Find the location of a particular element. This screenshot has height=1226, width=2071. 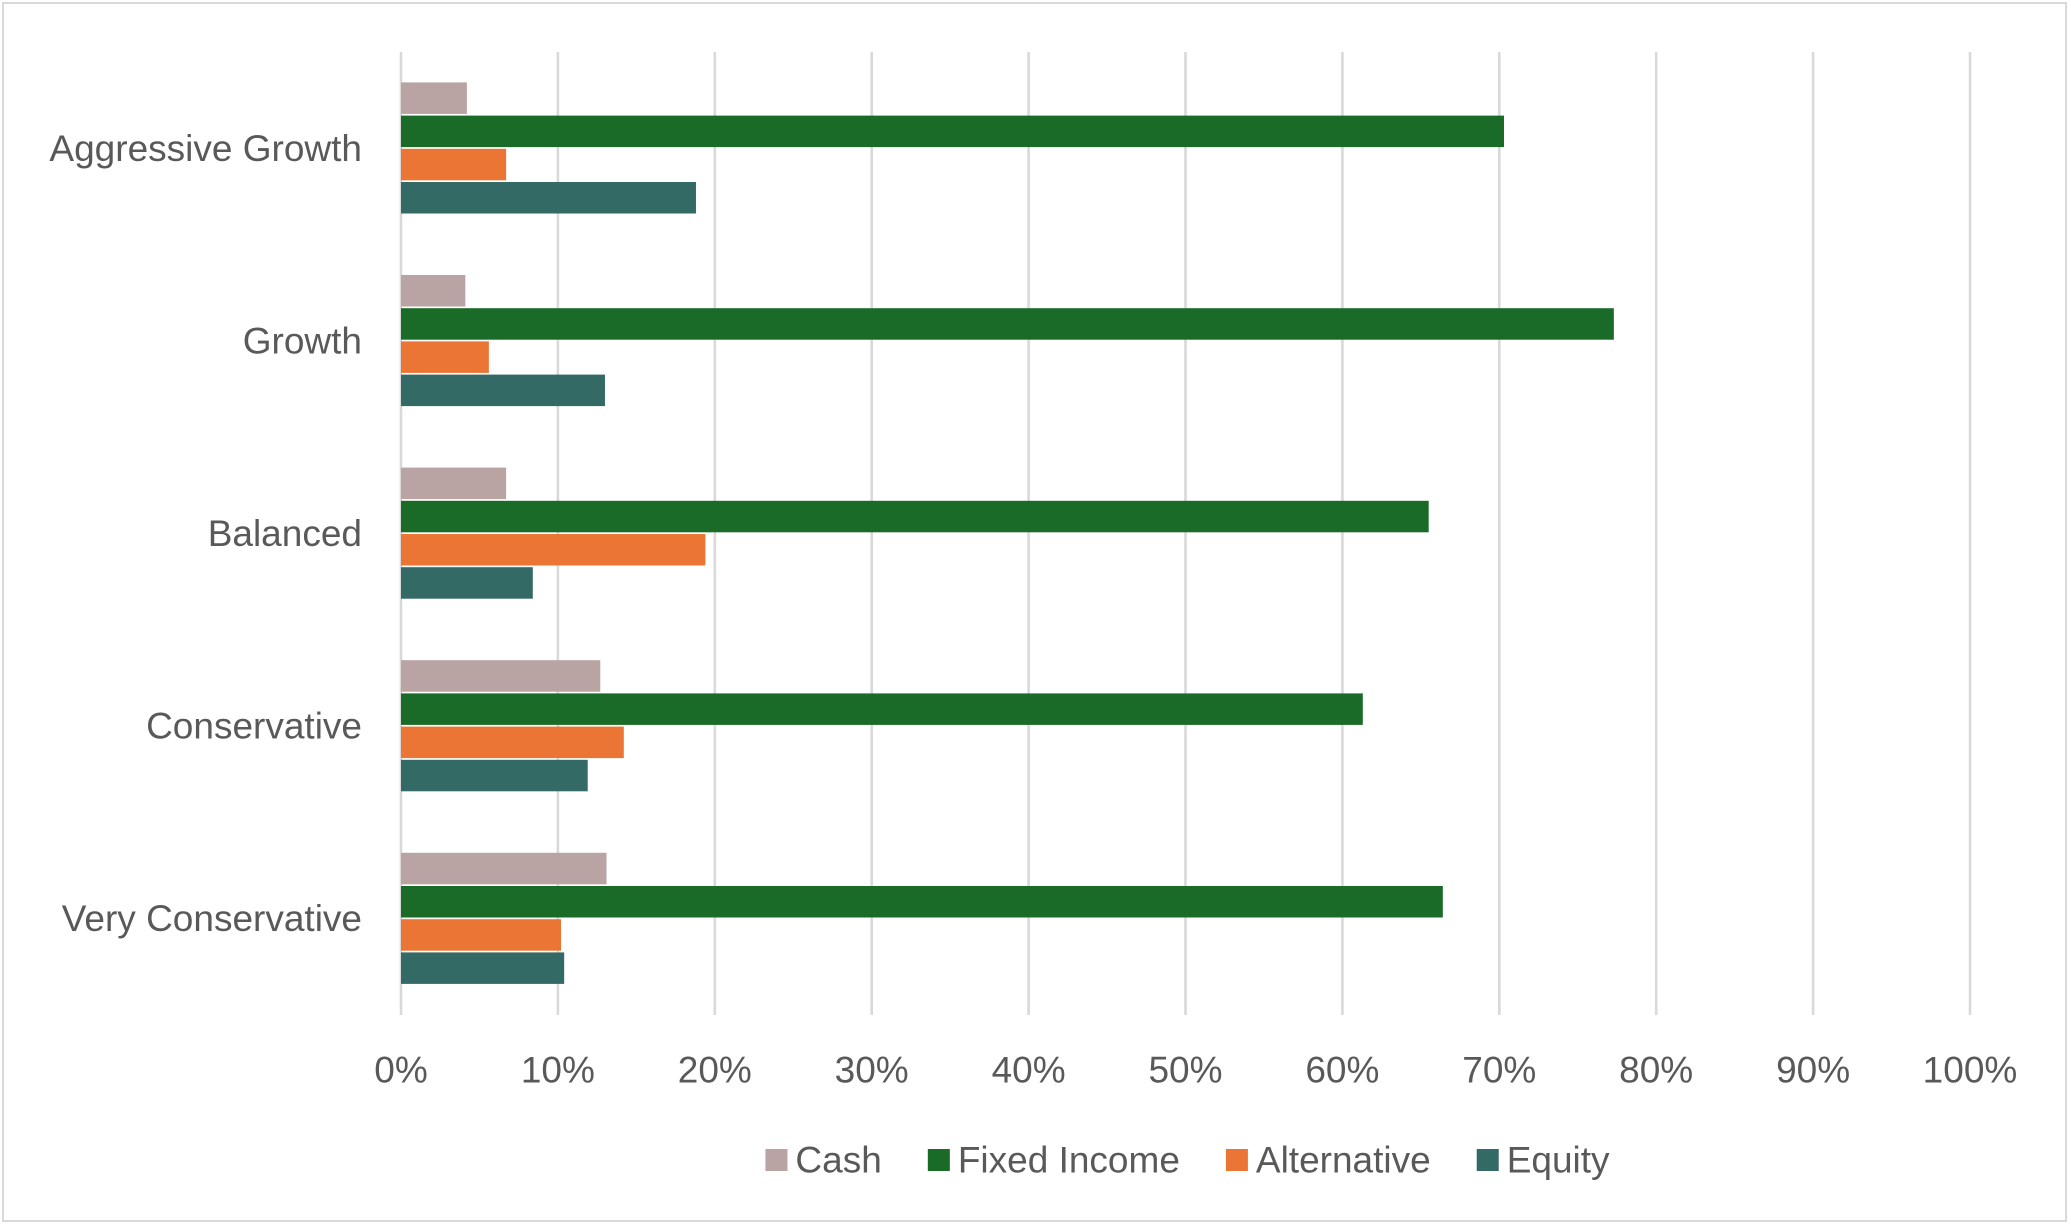

legend-label: Equity is located at coordinates (1558, 1160).